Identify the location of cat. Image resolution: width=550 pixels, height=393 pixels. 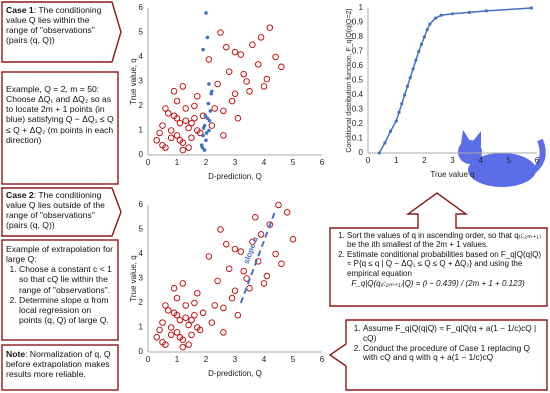
(502, 158).